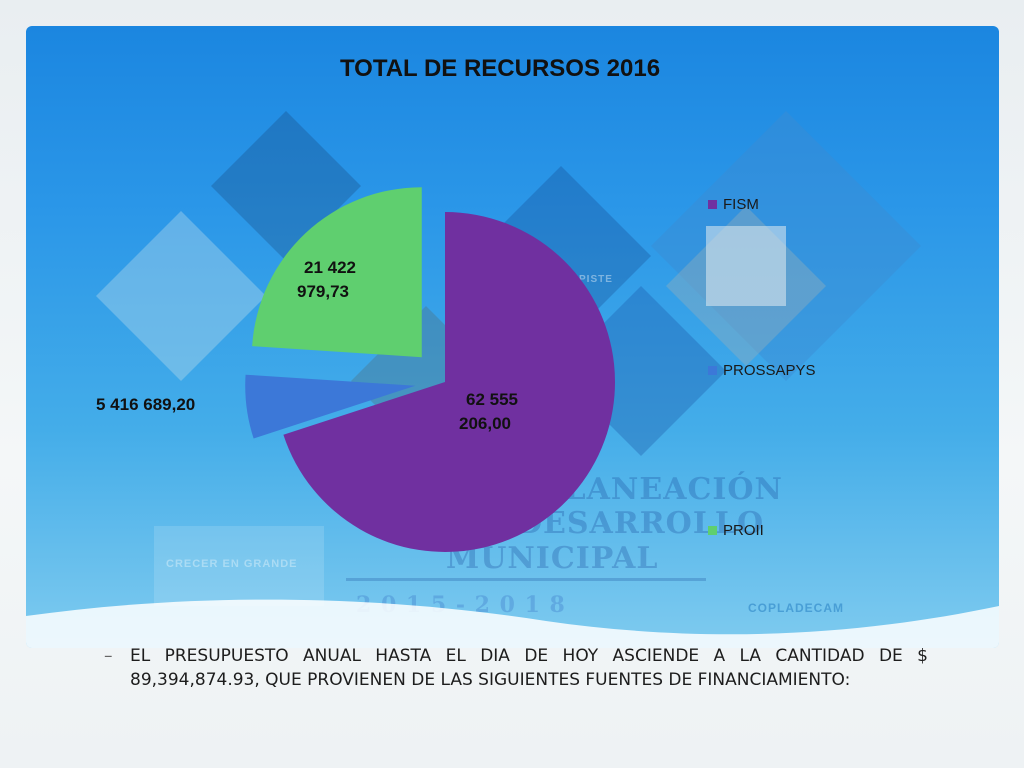  What do you see at coordinates (330, 267) in the screenshot?
I see `slice-label-proii-line1: 21 422` at bounding box center [330, 267].